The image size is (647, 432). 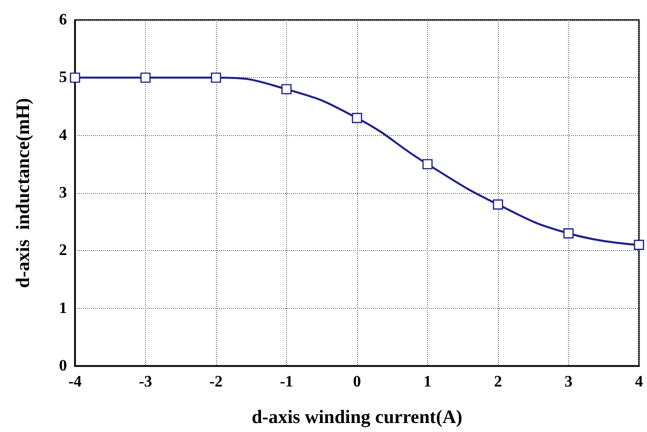 What do you see at coordinates (63, 193) in the screenshot?
I see `y-tick-label: 3` at bounding box center [63, 193].